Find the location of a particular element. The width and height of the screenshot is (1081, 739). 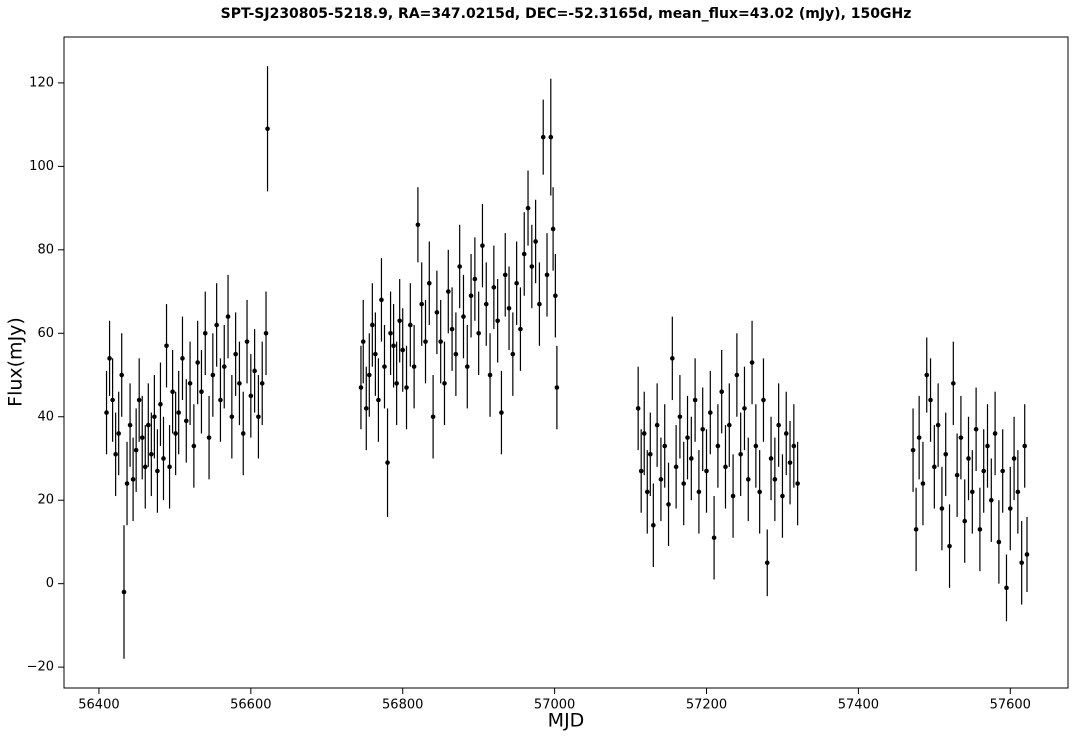

x-tick-label: 57400 is located at coordinates (858, 705).